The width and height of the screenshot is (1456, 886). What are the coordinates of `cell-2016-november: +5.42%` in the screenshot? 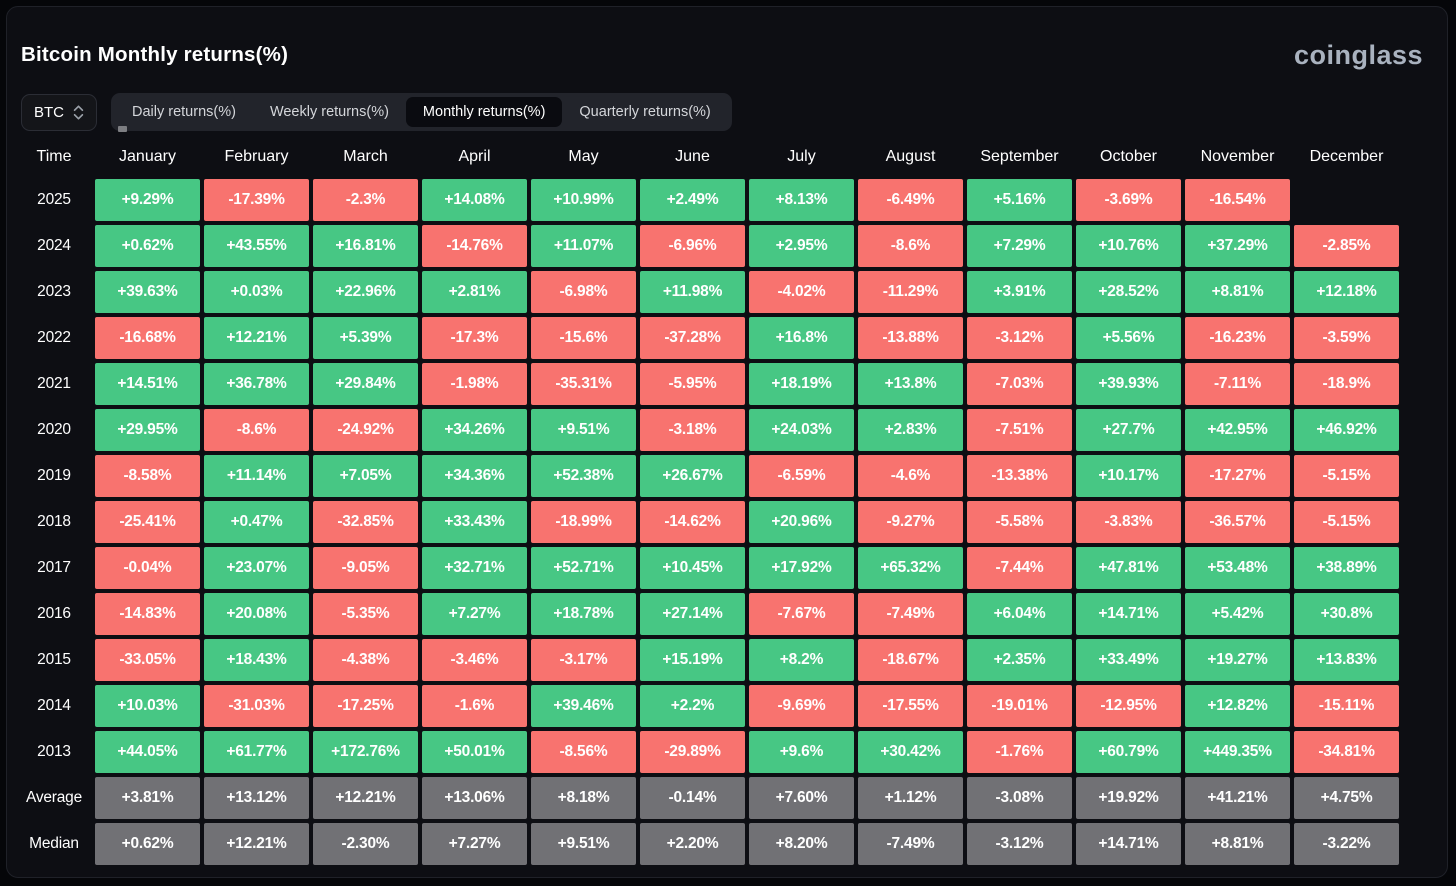 It's located at (1237, 614).